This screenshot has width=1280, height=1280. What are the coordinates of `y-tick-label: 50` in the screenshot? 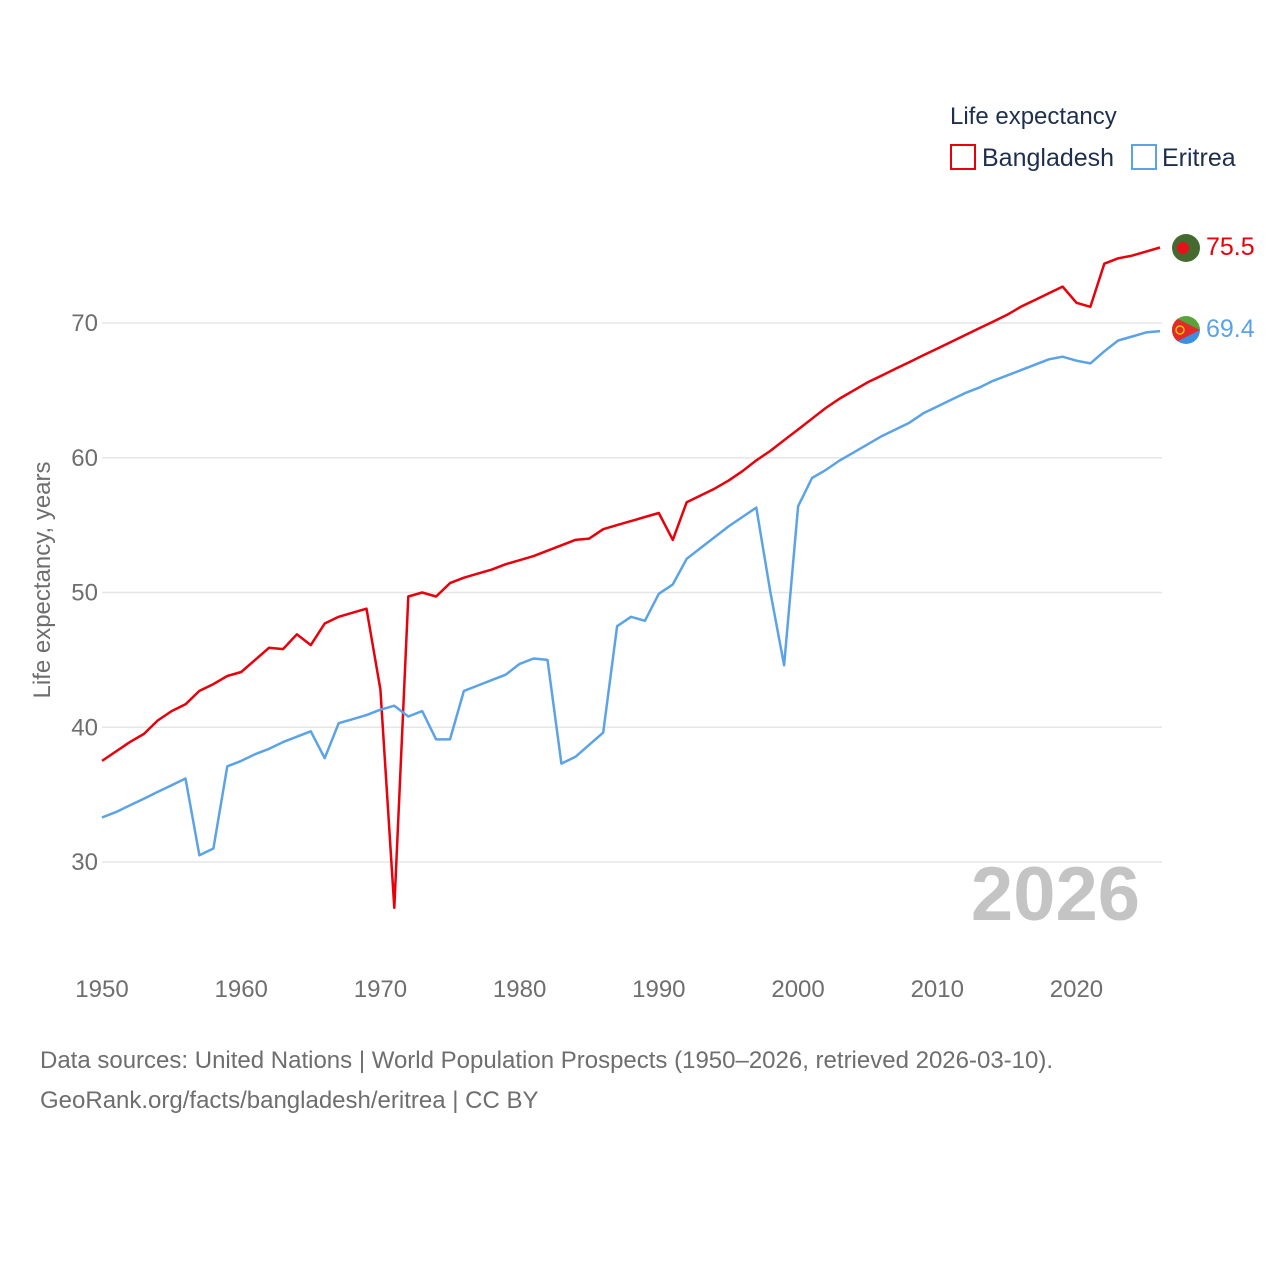 It's located at (84, 593).